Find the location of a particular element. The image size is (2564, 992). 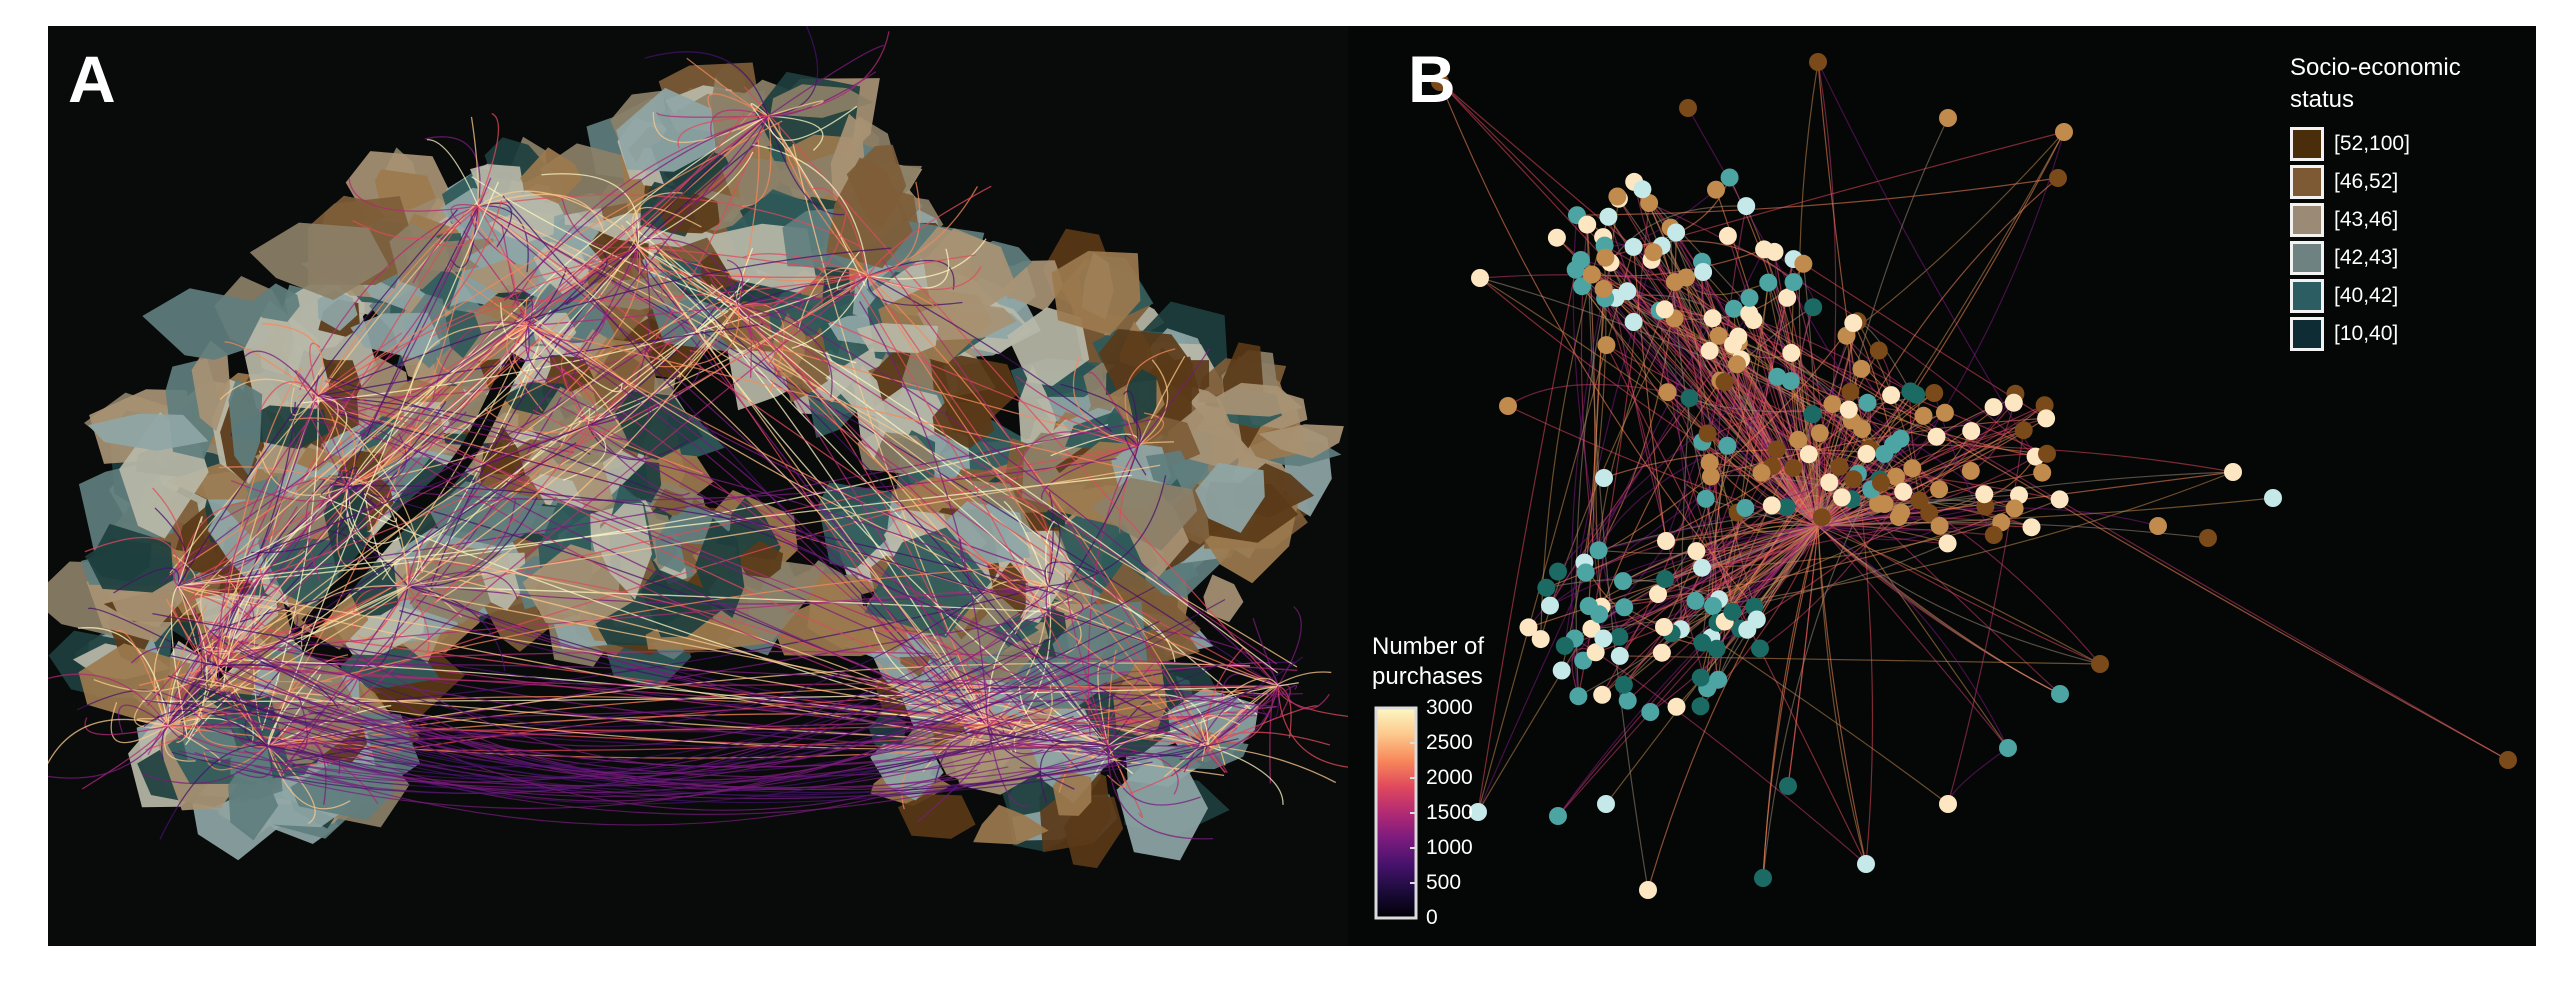

legend-label: [40,42] is located at coordinates (2366, 295).